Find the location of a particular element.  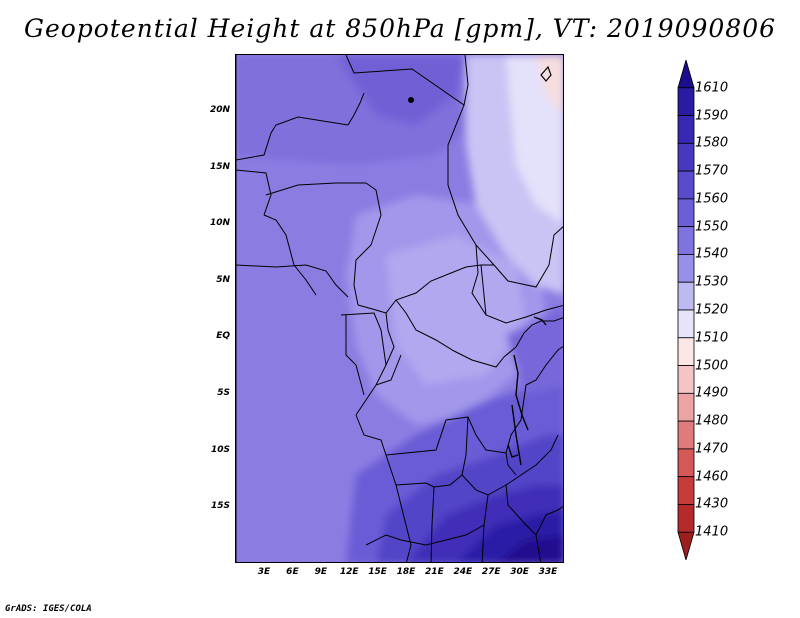

colorbar-label: 1410 is located at coordinates (712, 532).